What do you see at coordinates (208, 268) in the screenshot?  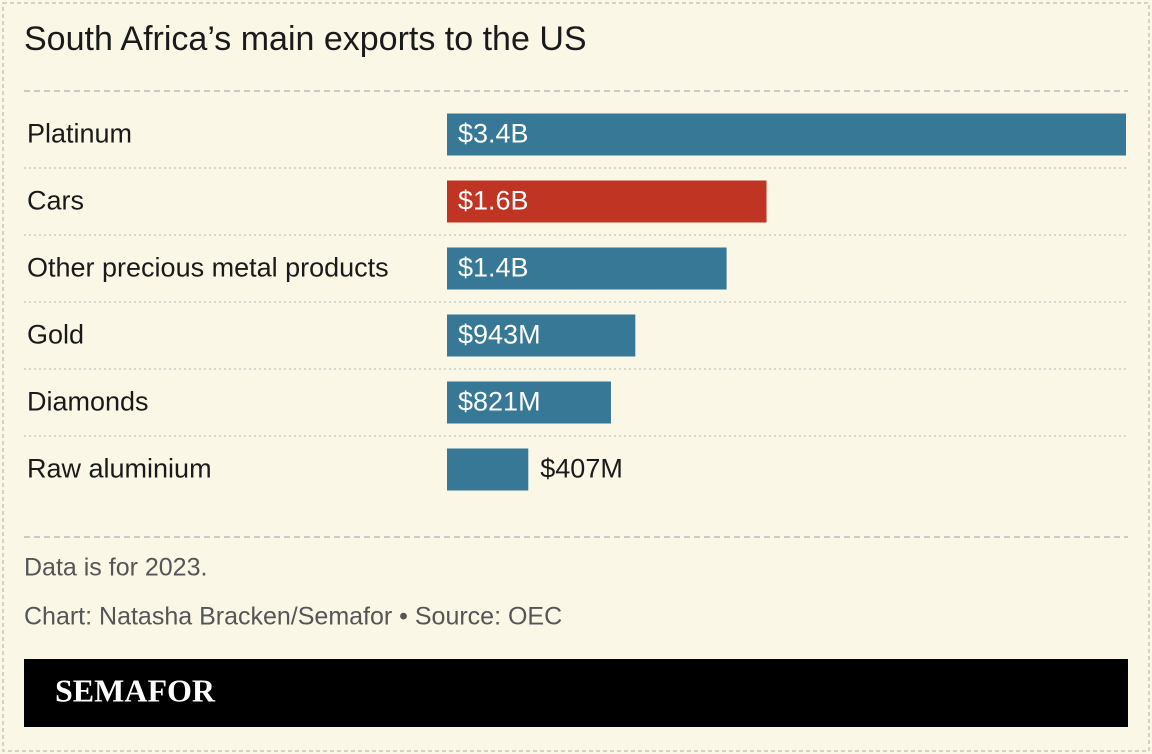 I see `category-label: Other precious metal products` at bounding box center [208, 268].